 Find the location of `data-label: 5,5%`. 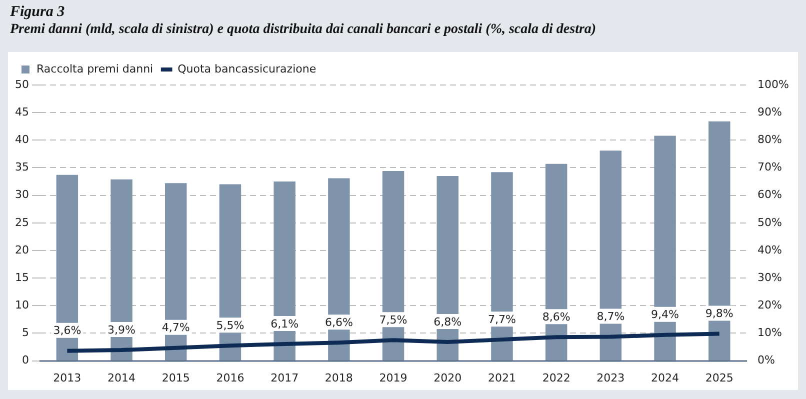

data-label: 5,5% is located at coordinates (230, 325).